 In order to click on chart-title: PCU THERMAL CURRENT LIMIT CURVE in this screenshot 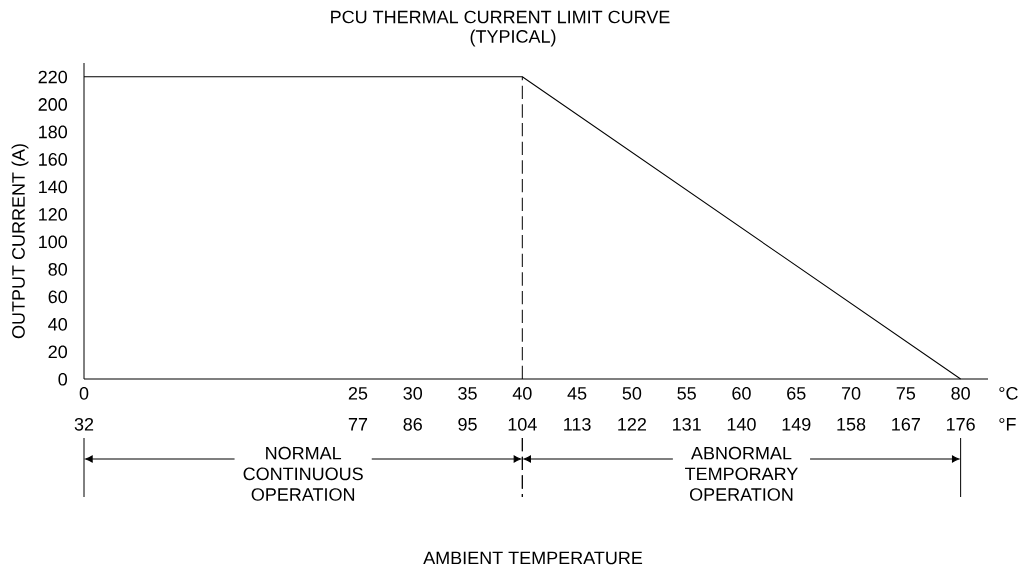, I will do `click(500, 17)`.